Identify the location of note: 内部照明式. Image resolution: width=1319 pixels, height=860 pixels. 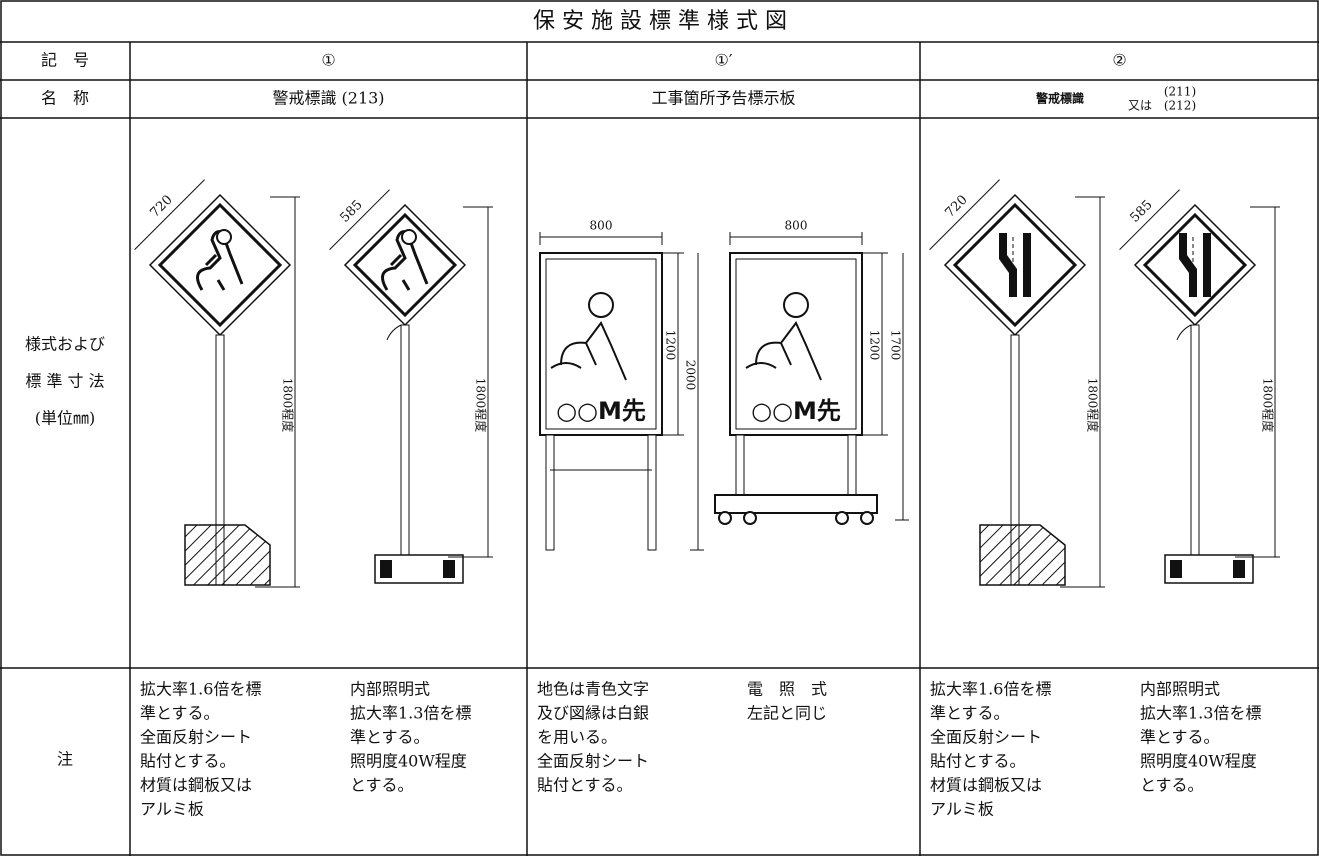
(390, 689).